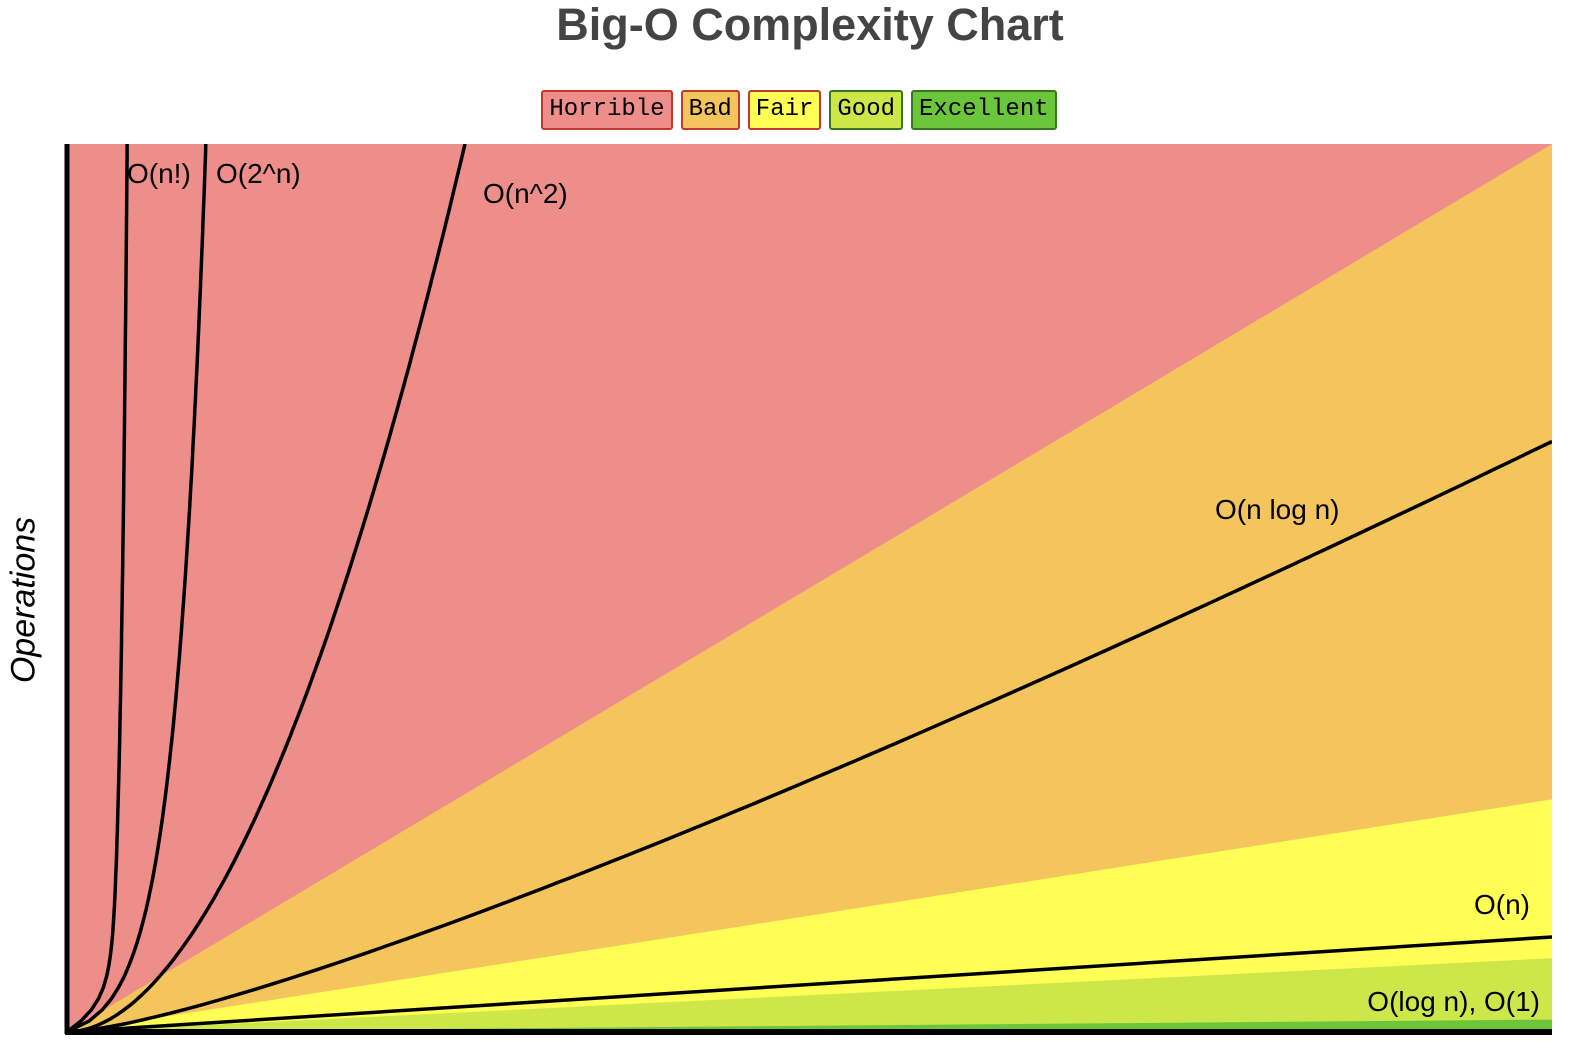  What do you see at coordinates (984, 110) in the screenshot?
I see `legend-excellent: Excellent` at bounding box center [984, 110].